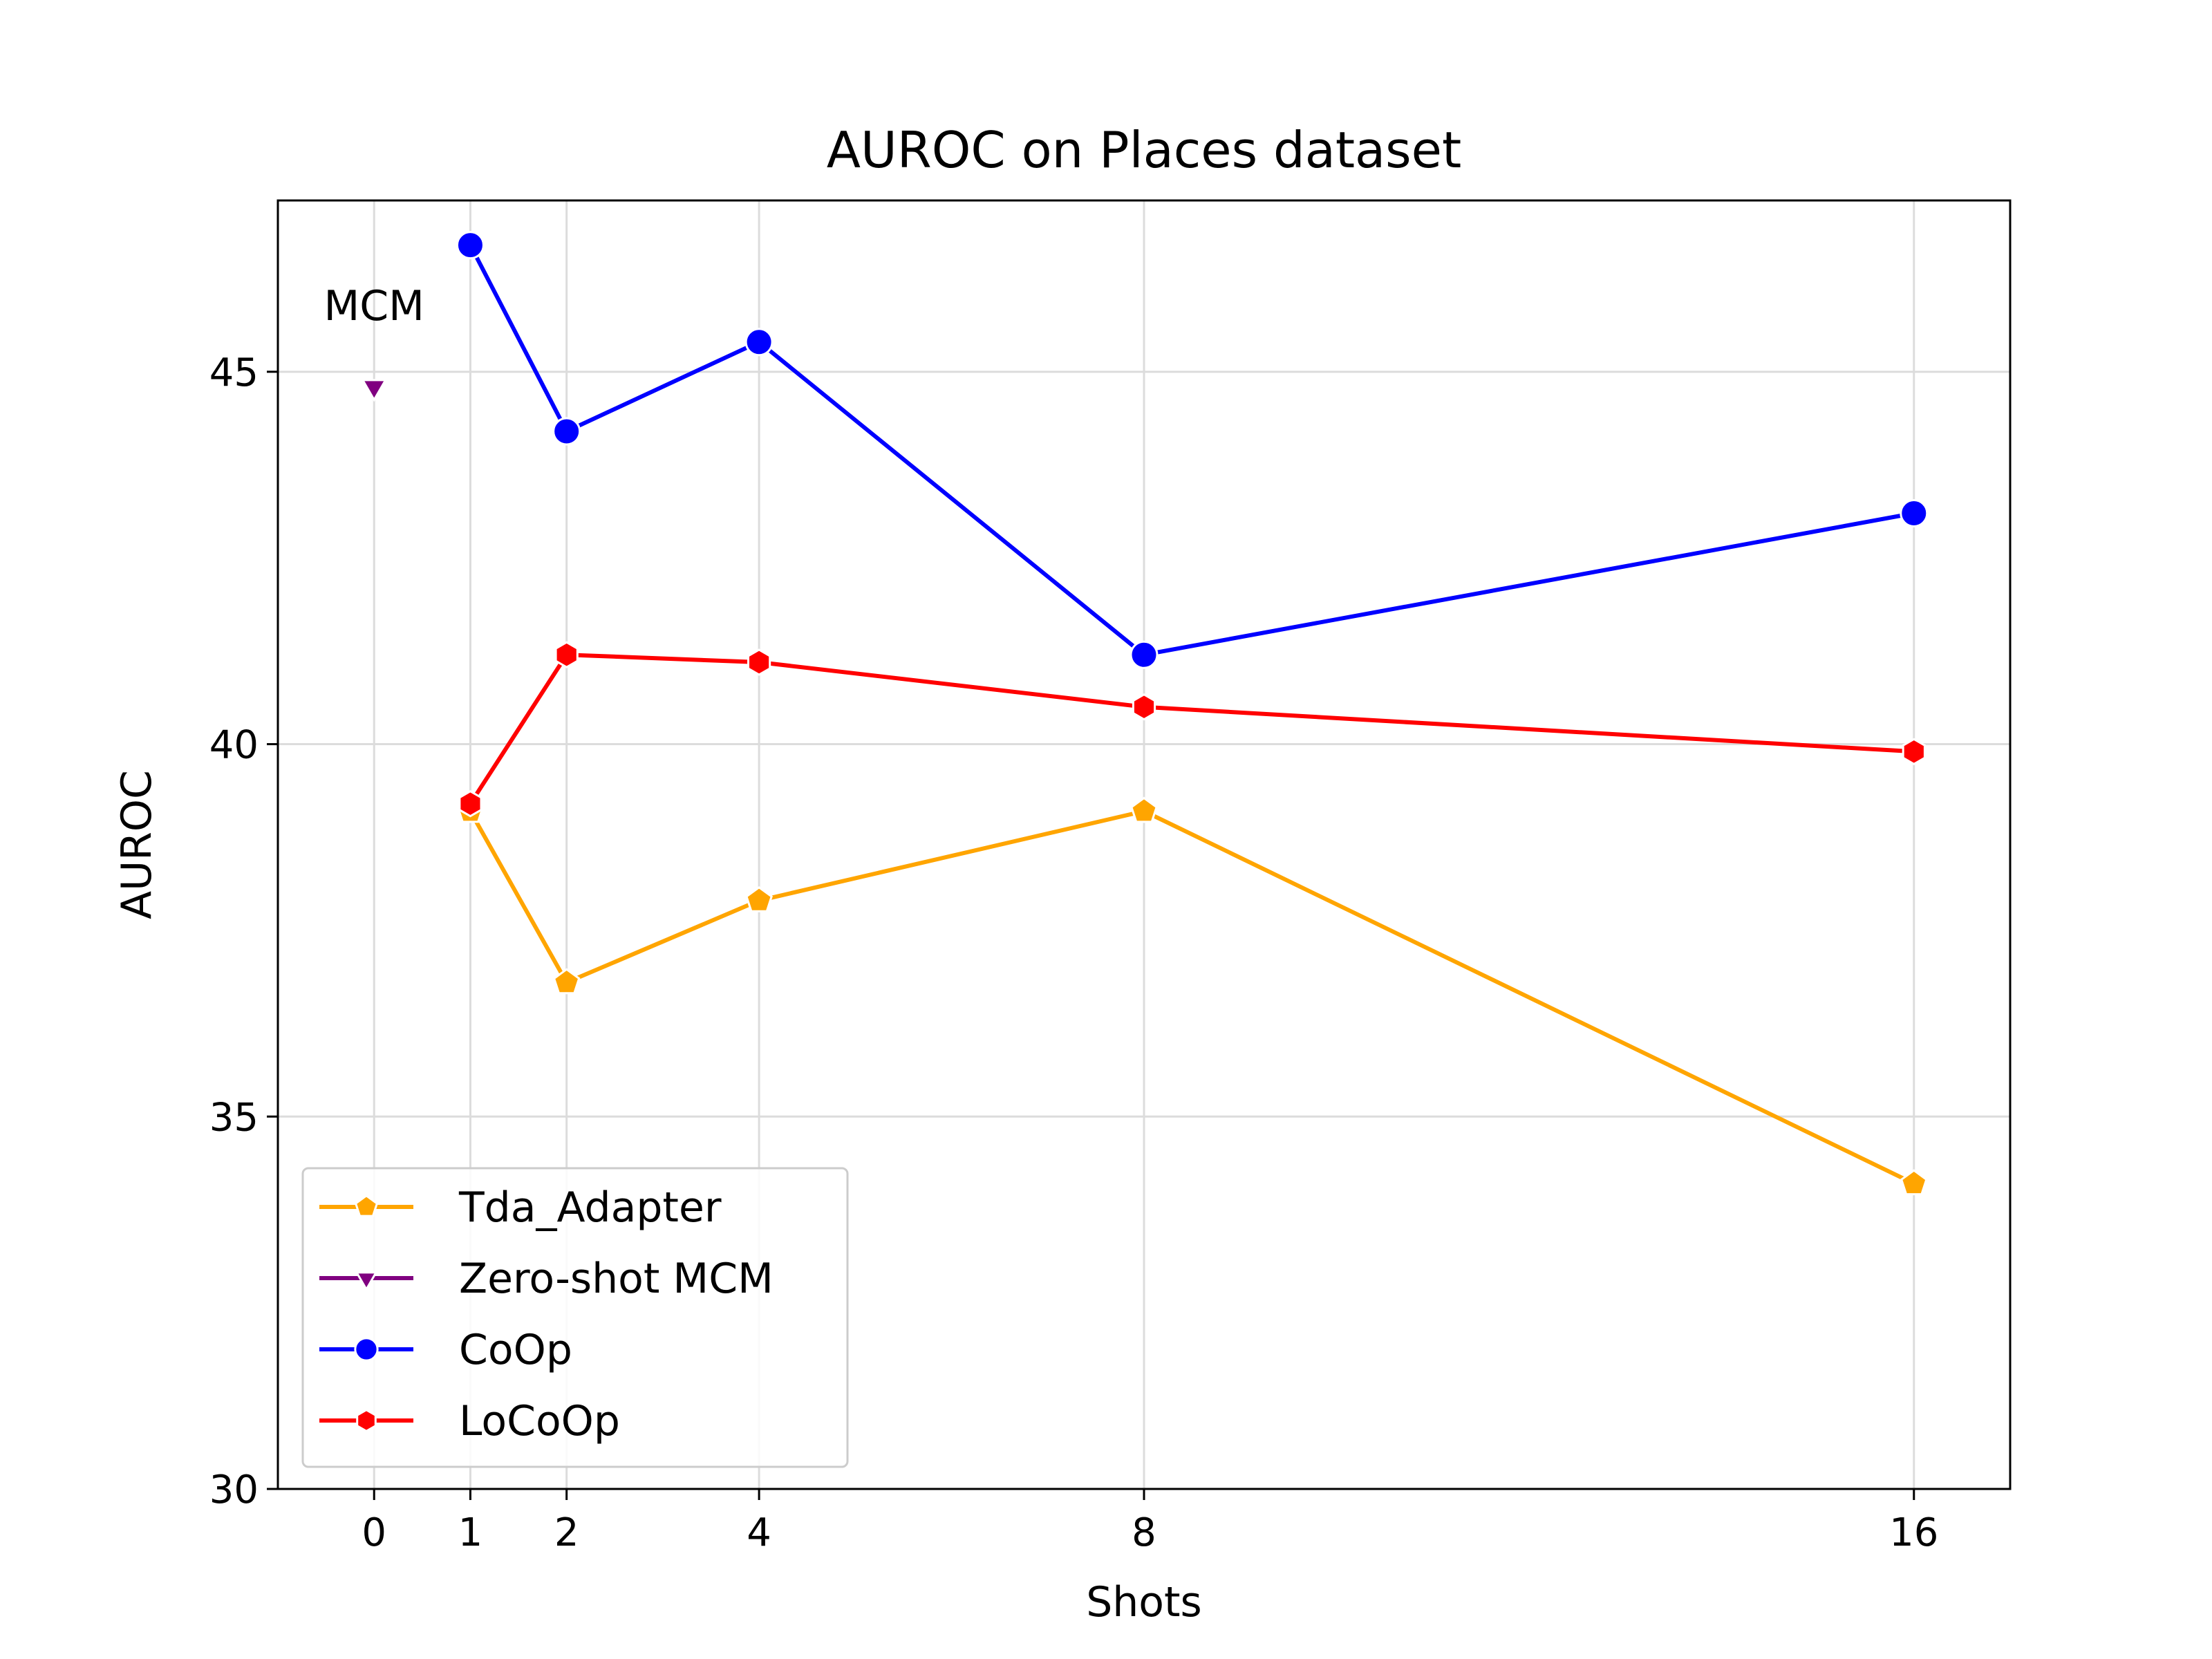  Describe the element at coordinates (1914, 1532) in the screenshot. I see `x-tick-label: 16` at that location.